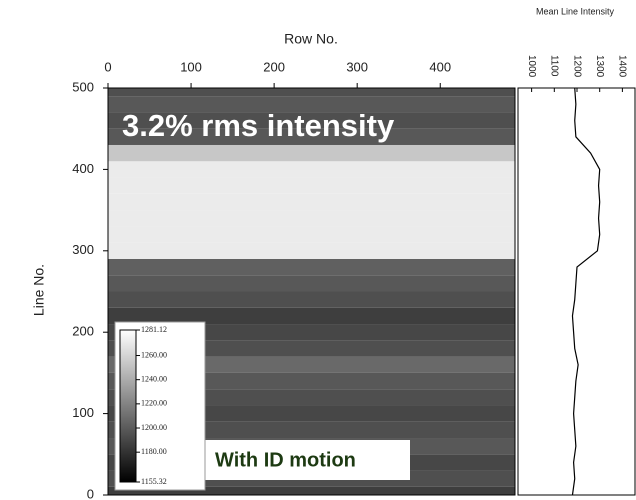 The height and width of the screenshot is (500, 636). What do you see at coordinates (154, 427) in the screenshot?
I see `colorbar-tick-label: 1200.00` at bounding box center [154, 427].